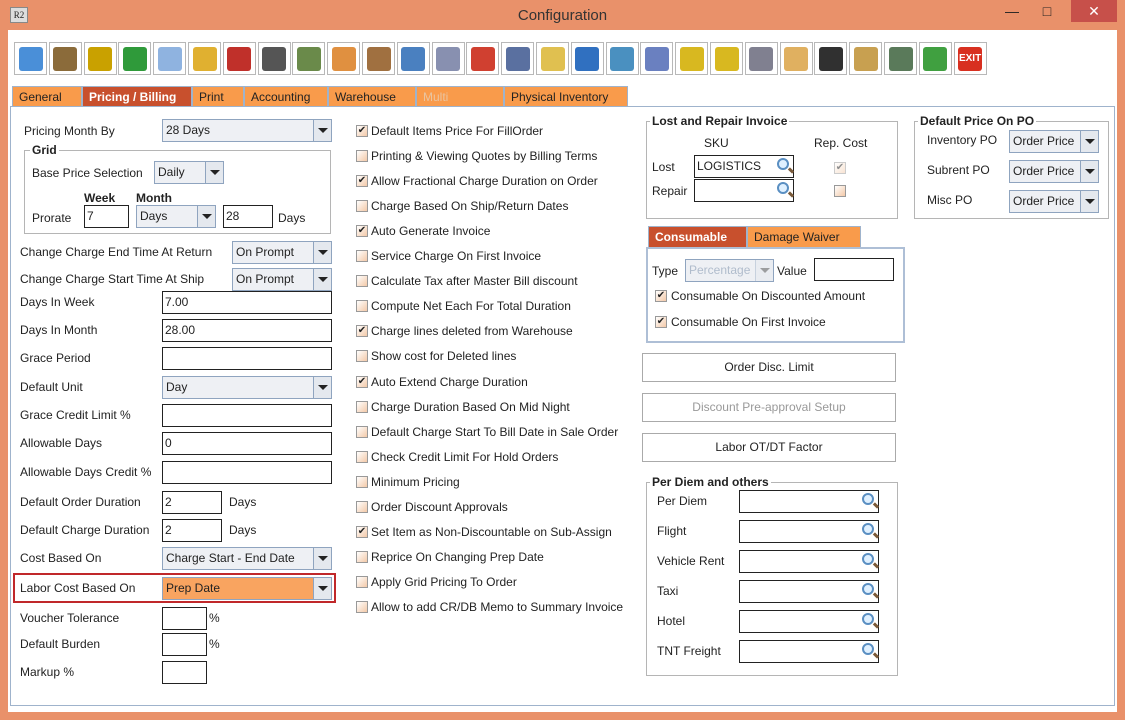 This screenshot has height=720, width=1125. What do you see at coordinates (247, 415) in the screenshot?
I see `grace-credit-input` at bounding box center [247, 415].